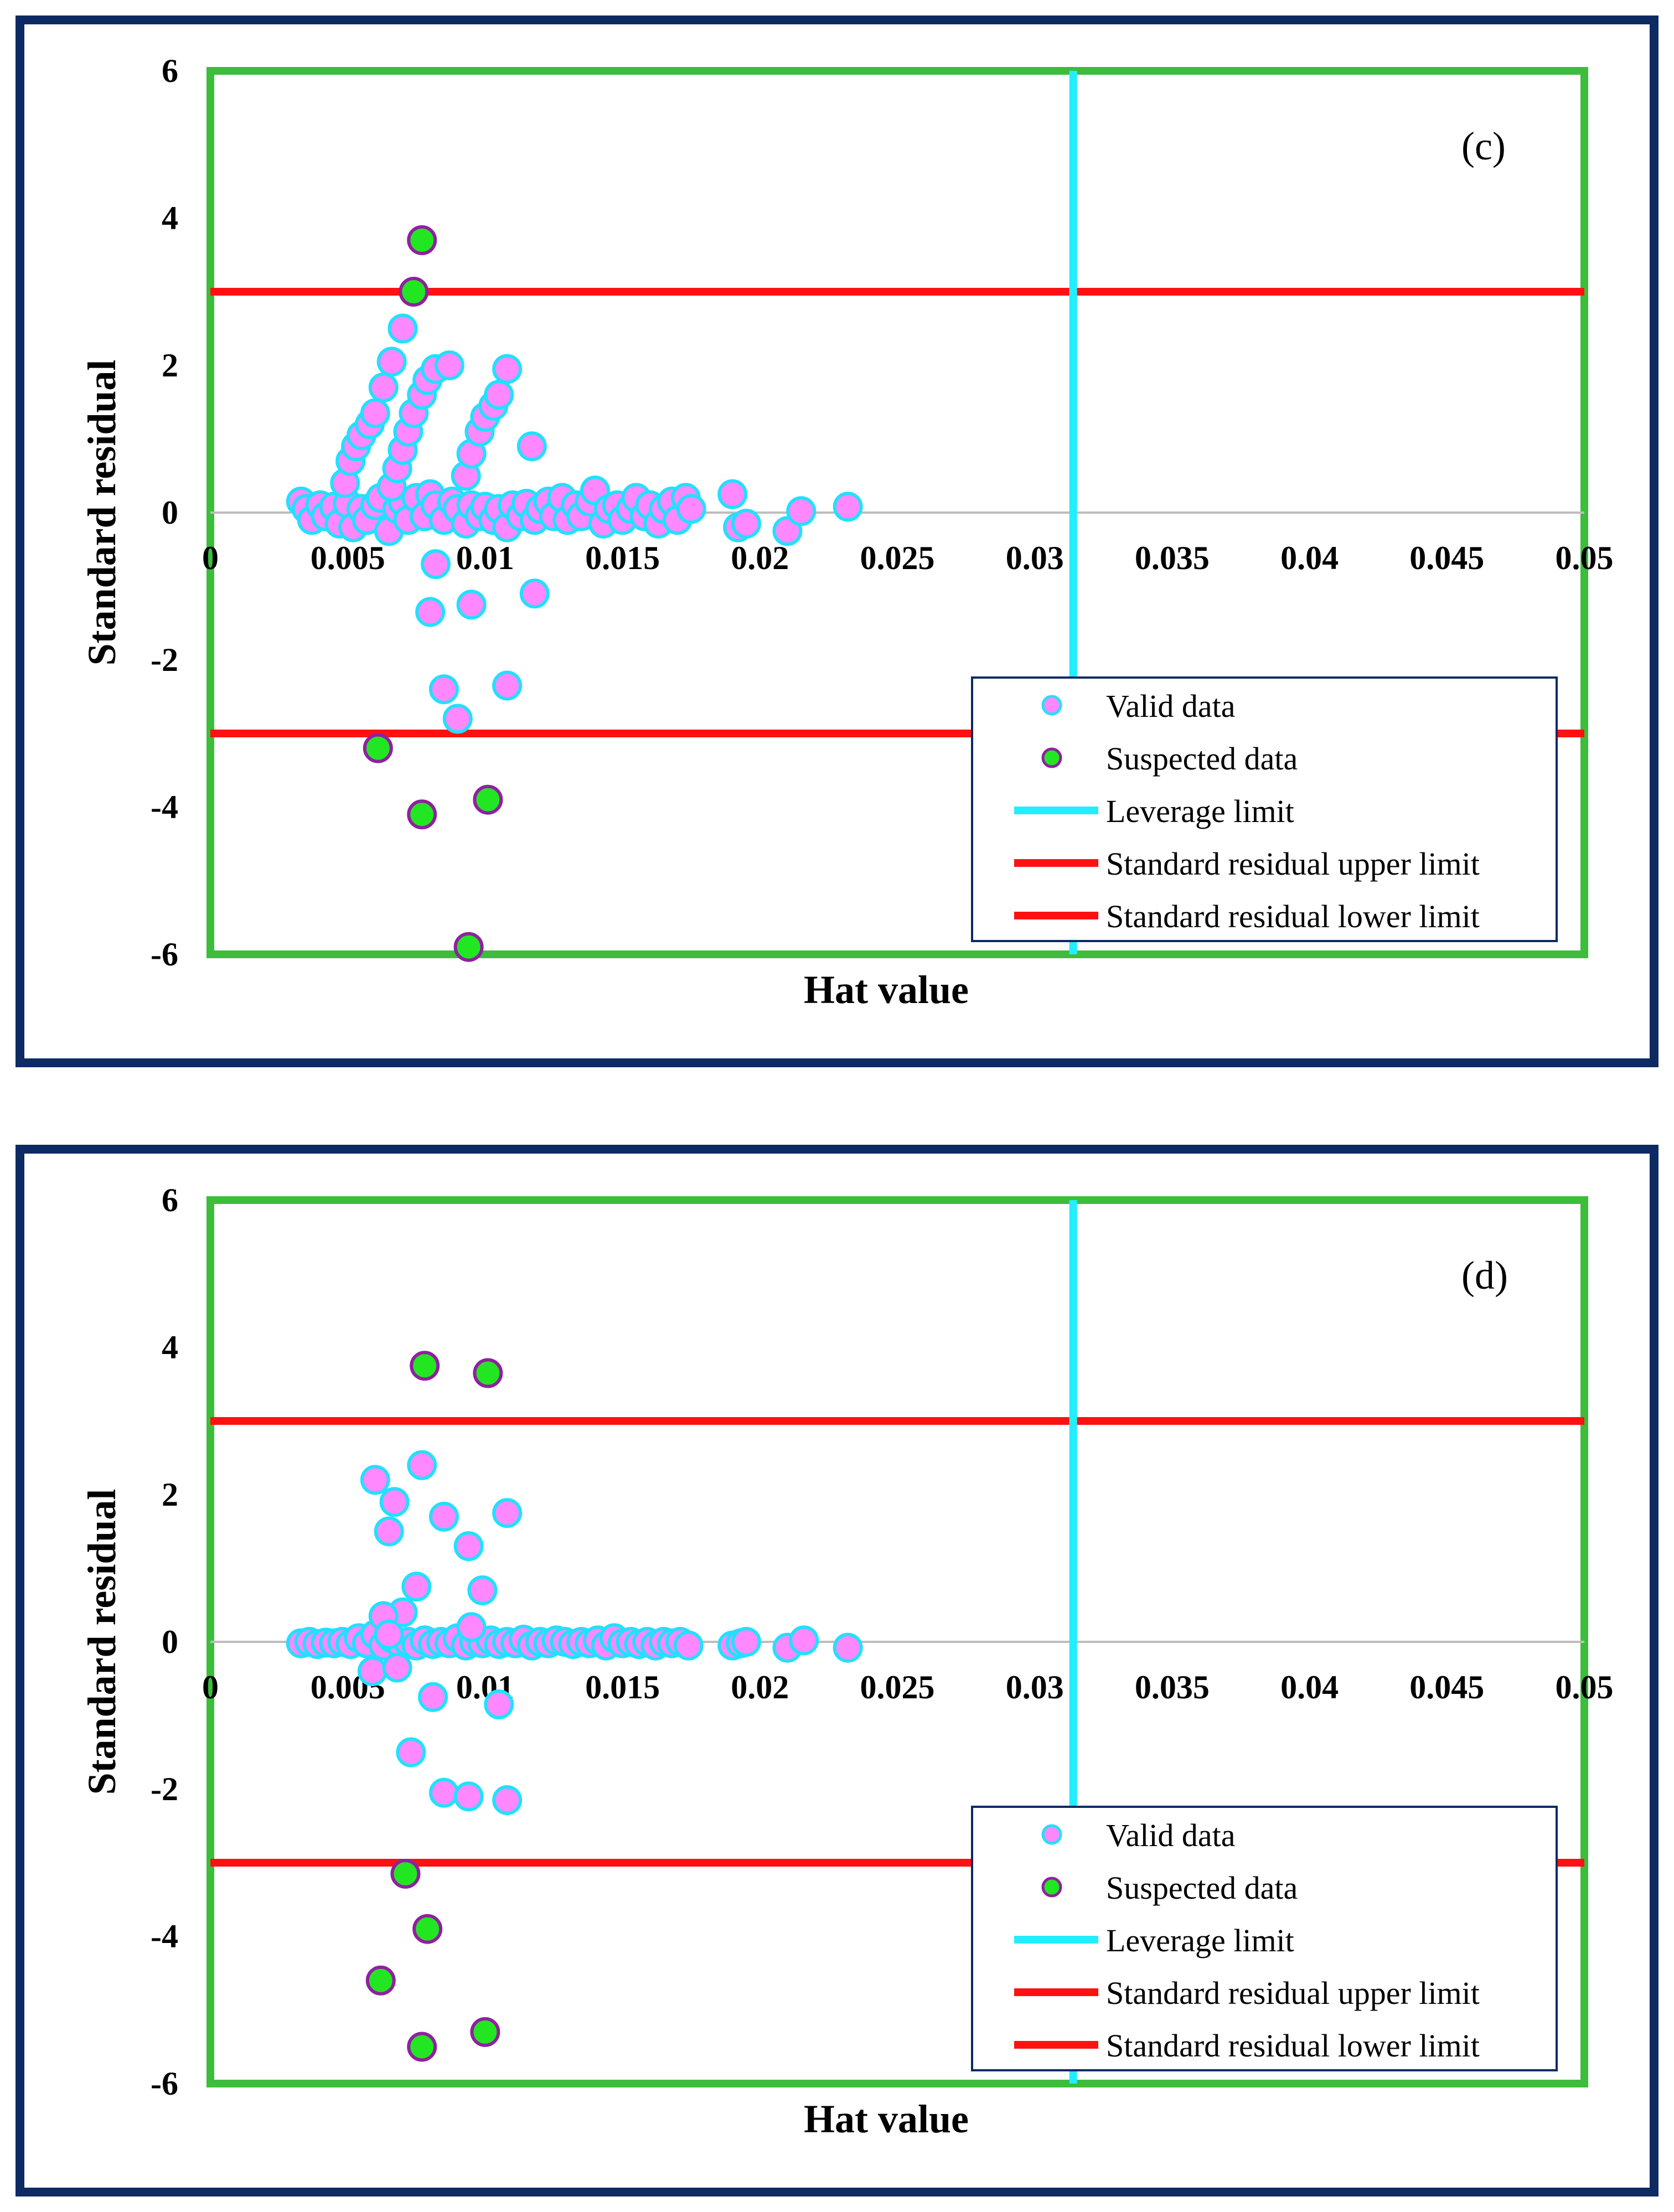  What do you see at coordinates (164, 807) in the screenshot?
I see `y-tick-label: -4` at bounding box center [164, 807].